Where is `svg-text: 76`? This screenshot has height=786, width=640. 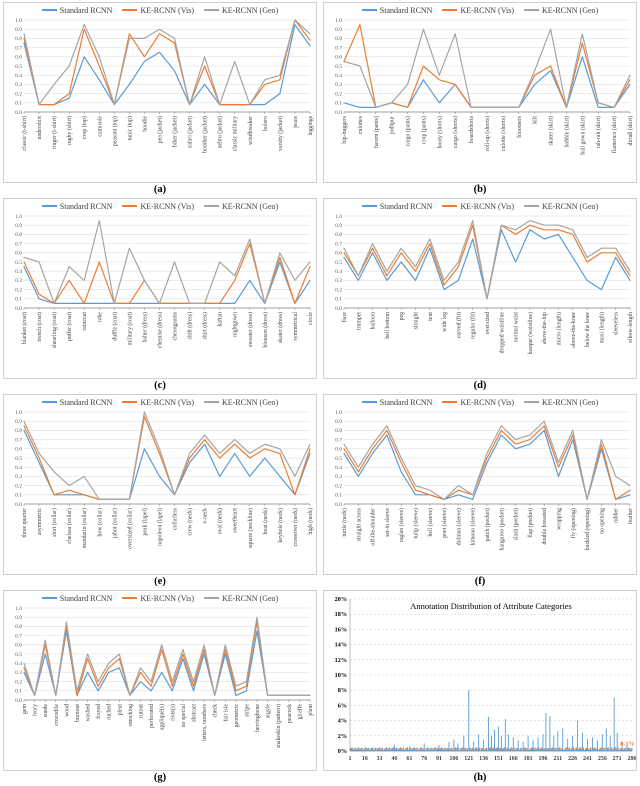 svg-text: 76 is located at coordinates (424, 759).